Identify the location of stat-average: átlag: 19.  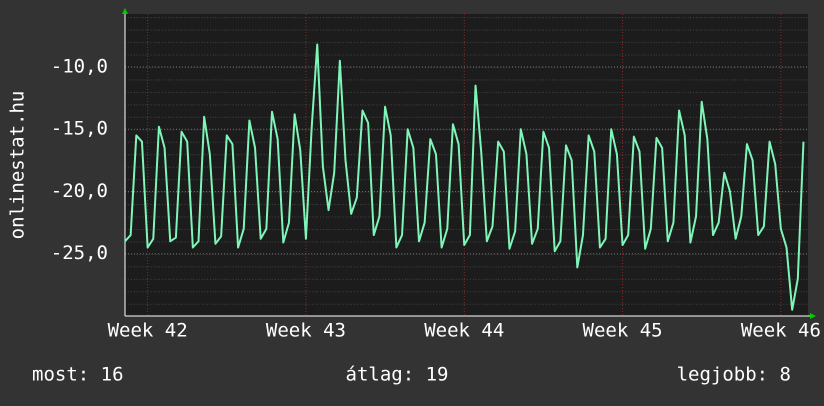
(397, 375).